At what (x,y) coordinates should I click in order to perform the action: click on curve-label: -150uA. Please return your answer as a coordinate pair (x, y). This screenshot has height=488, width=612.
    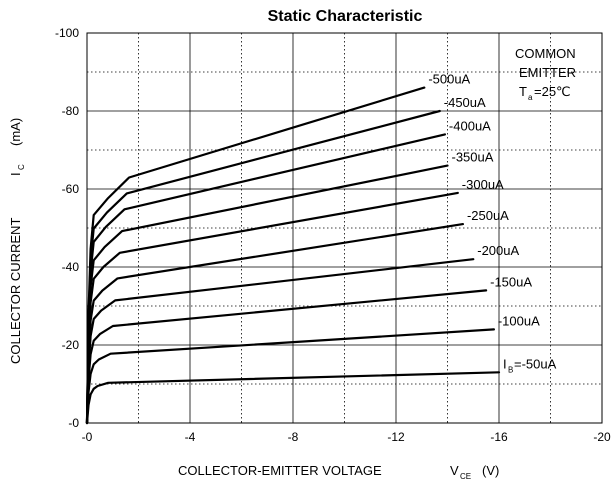
    Looking at the image, I should click on (511, 281).